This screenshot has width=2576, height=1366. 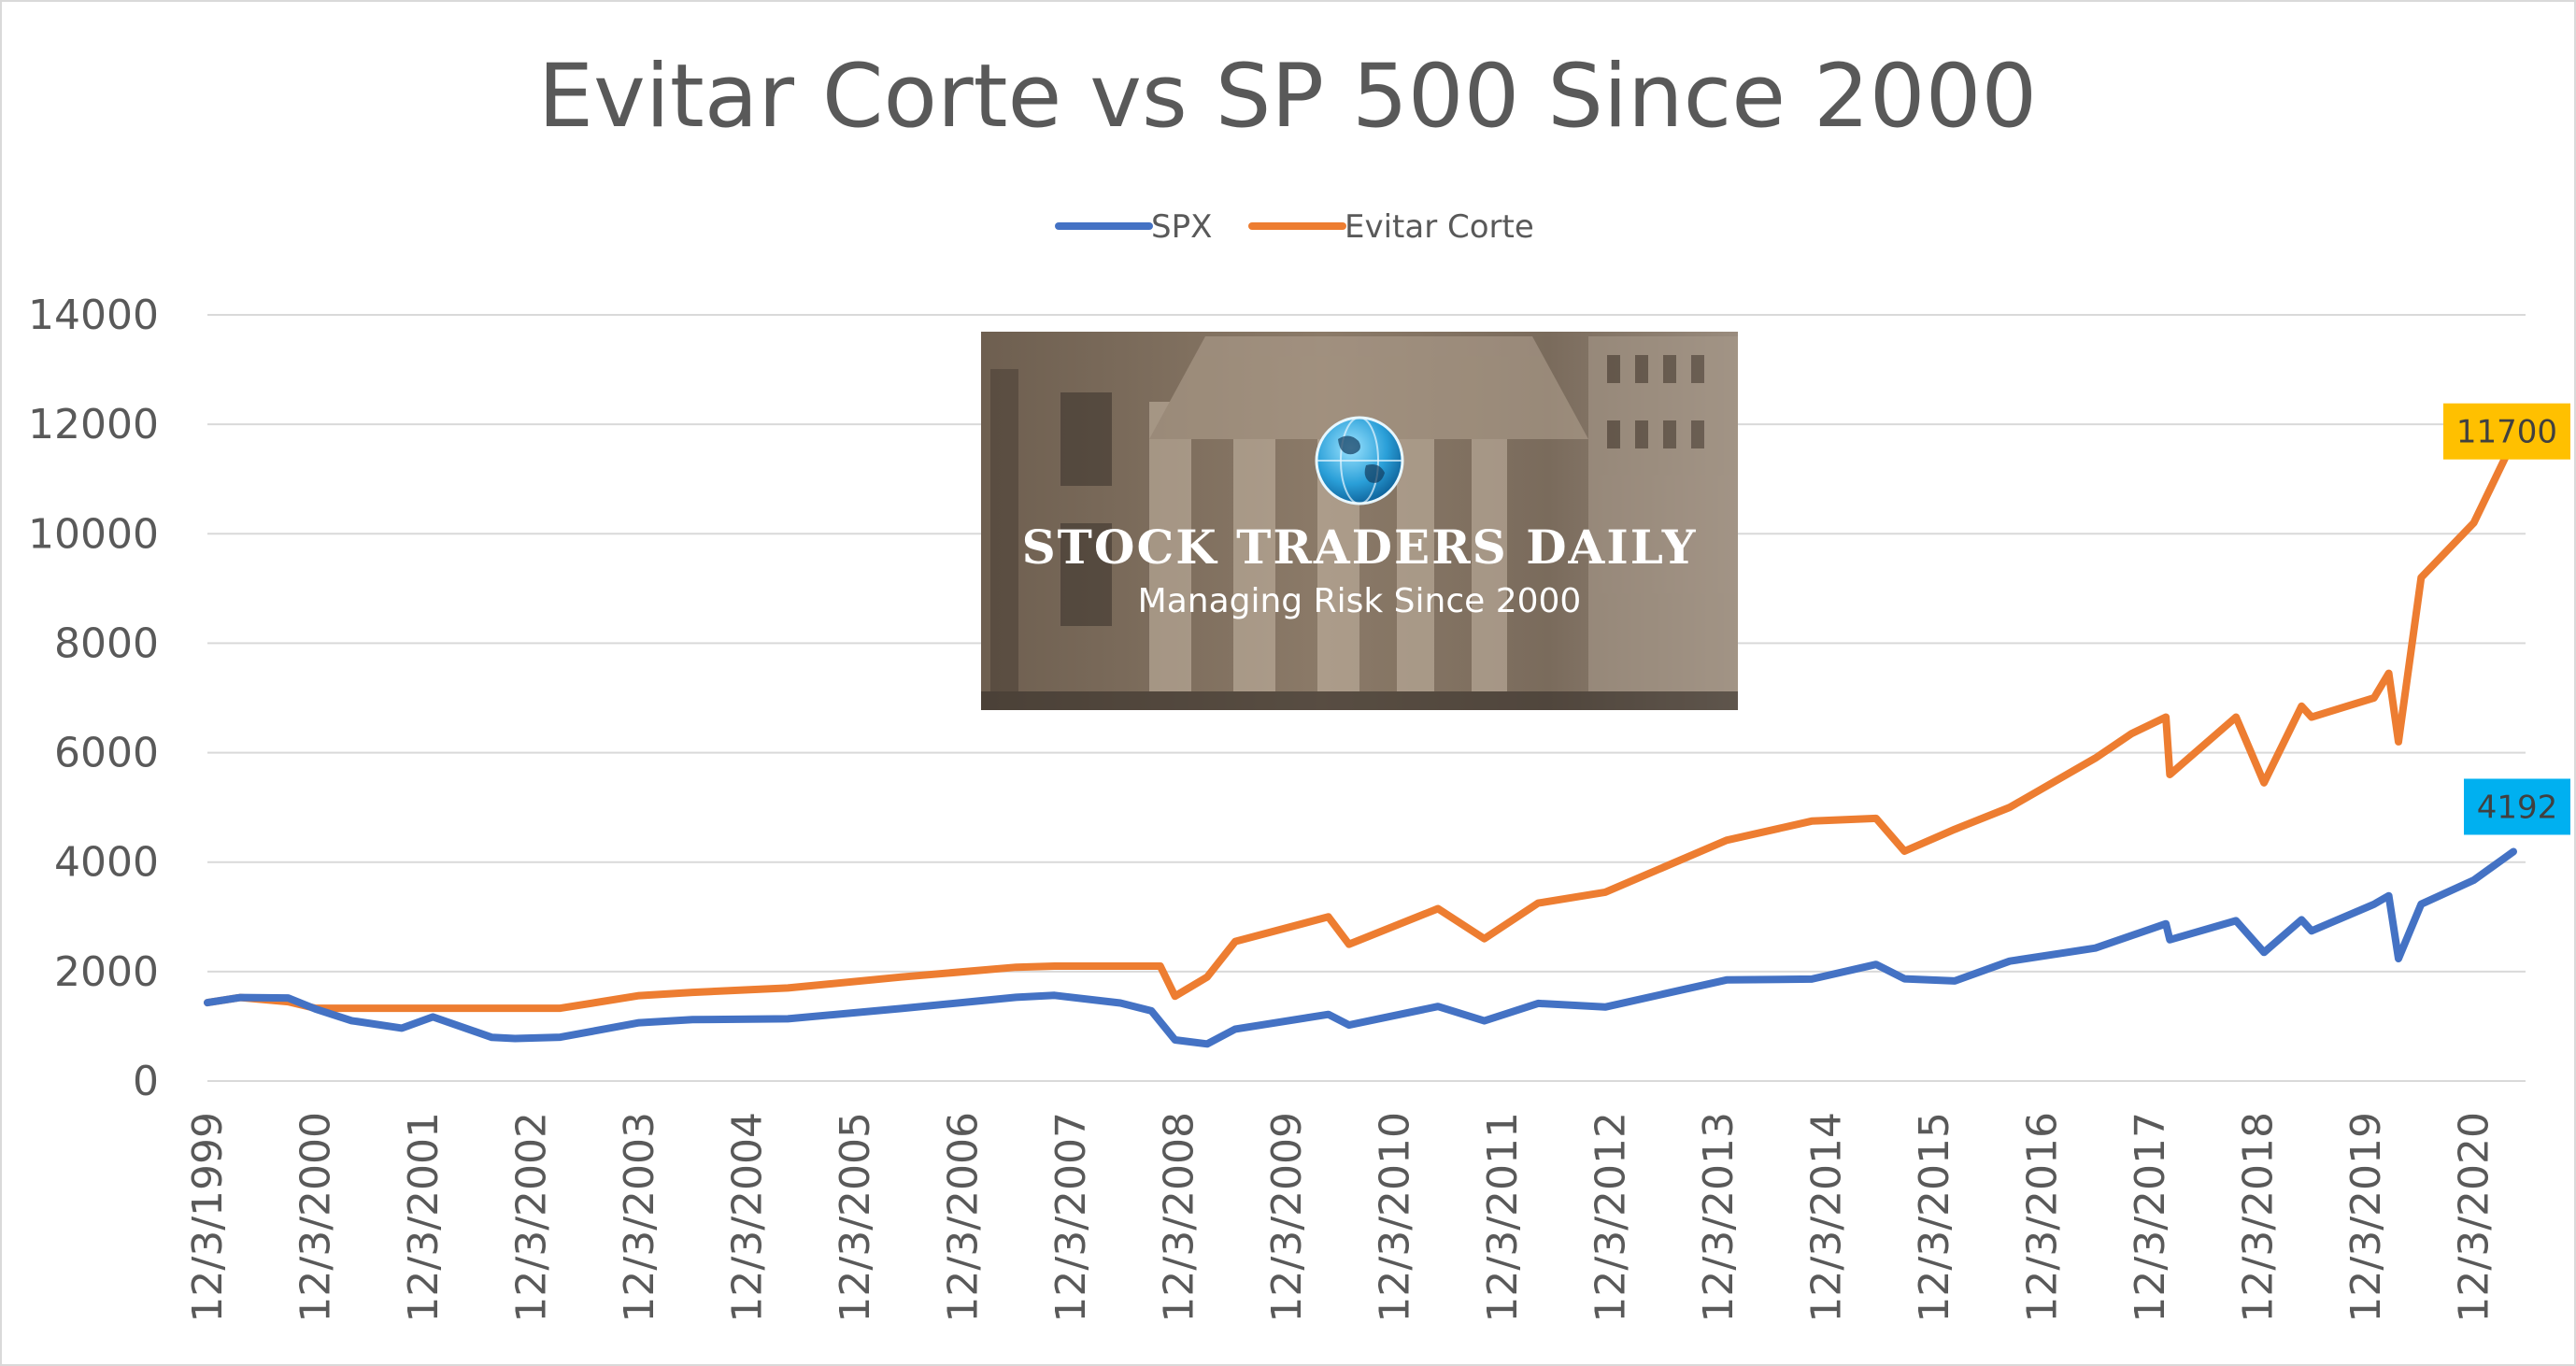 I want to click on x-tick-label: 12/3/2007, so click(x=1071, y=1217).